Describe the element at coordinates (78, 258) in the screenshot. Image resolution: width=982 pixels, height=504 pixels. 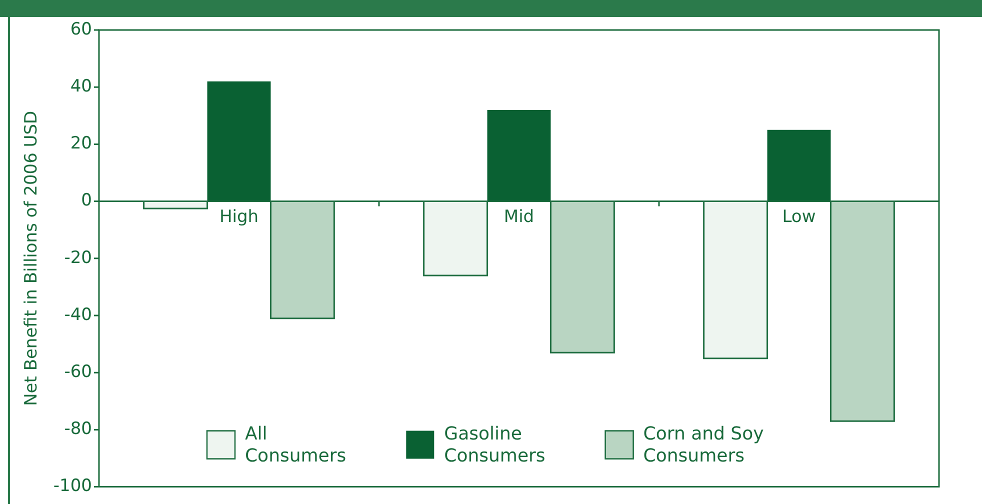
I see `y-tick-label: -20` at that location.